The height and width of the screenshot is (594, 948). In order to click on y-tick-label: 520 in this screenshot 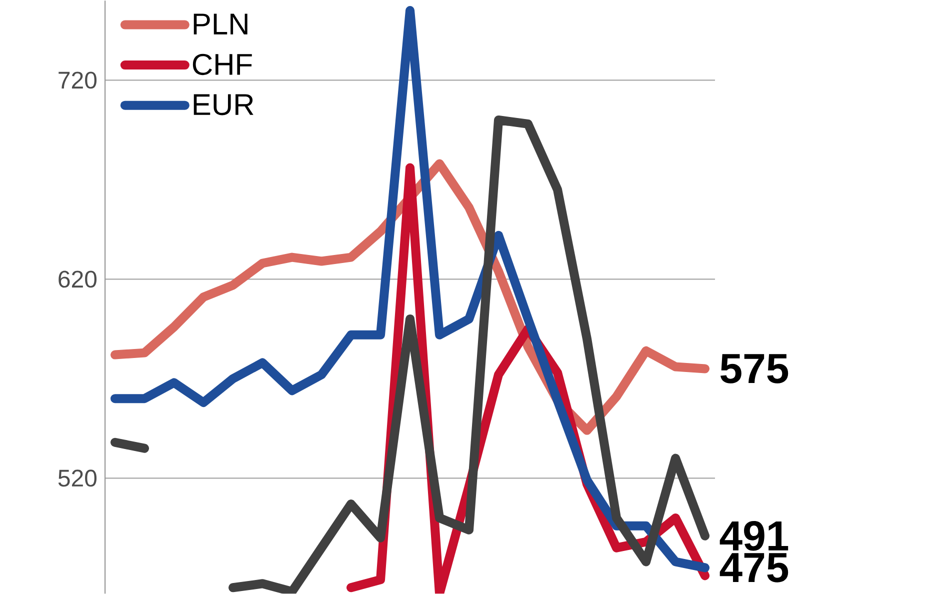, I will do `click(77, 478)`.